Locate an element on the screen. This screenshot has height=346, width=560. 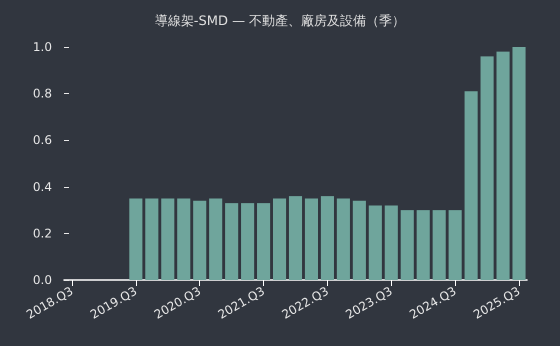
y-tick-label: 1.0 is located at coordinates (42, 47).